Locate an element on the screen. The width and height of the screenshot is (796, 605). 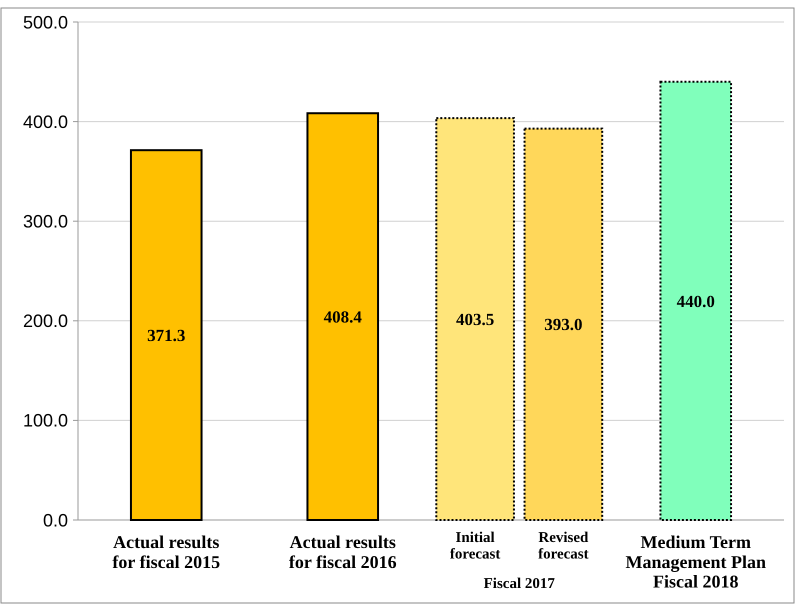
x-tick-label: Actual results for fiscal 2015 is located at coordinates (166, 552).